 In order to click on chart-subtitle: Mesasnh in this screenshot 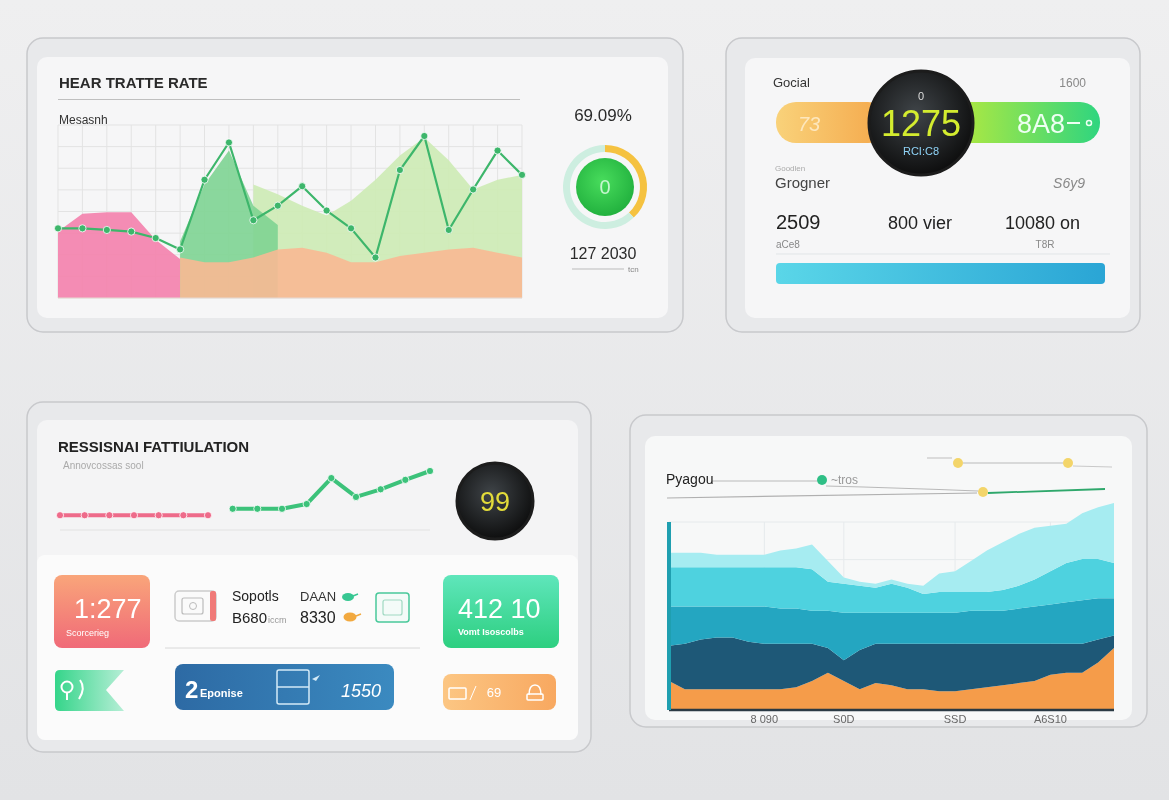, I will do `click(83, 120)`.